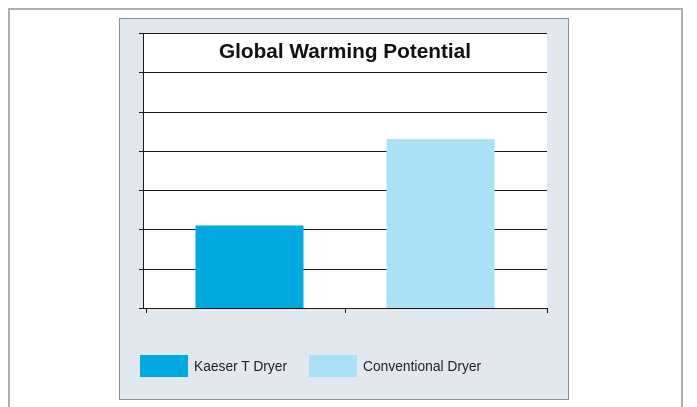  What do you see at coordinates (249, 266) in the screenshot?
I see `bar-kaeser-t-dryer` at bounding box center [249, 266].